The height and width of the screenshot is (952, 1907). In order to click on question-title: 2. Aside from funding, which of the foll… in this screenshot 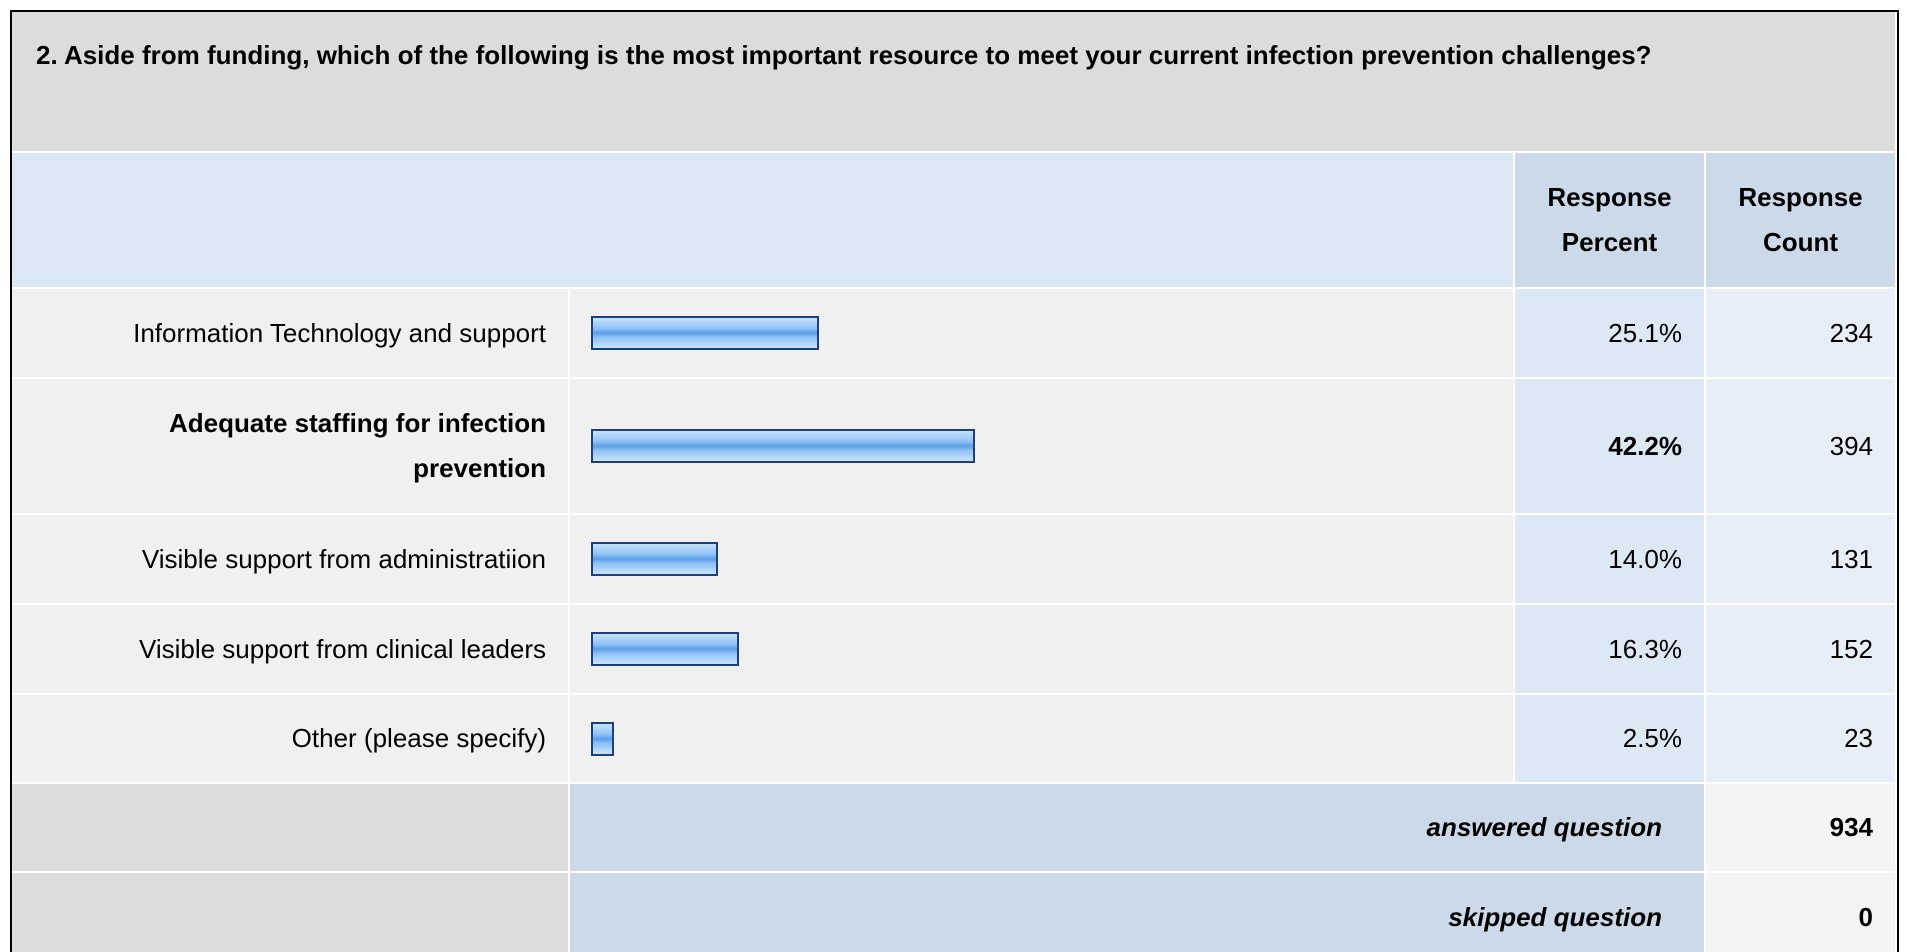, I will do `click(953, 81)`.